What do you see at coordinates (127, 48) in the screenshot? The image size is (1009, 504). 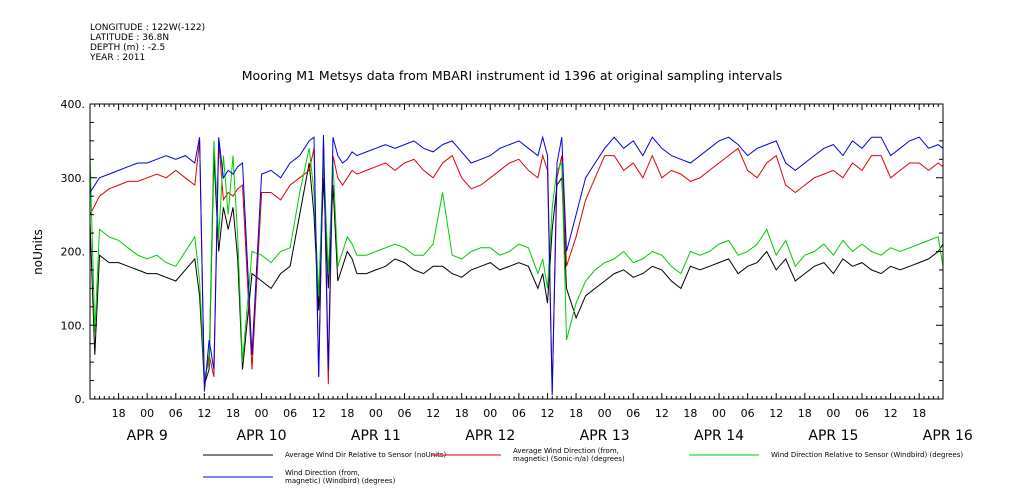 I see `depth-label: DEPTH (m) : -2.5` at bounding box center [127, 48].